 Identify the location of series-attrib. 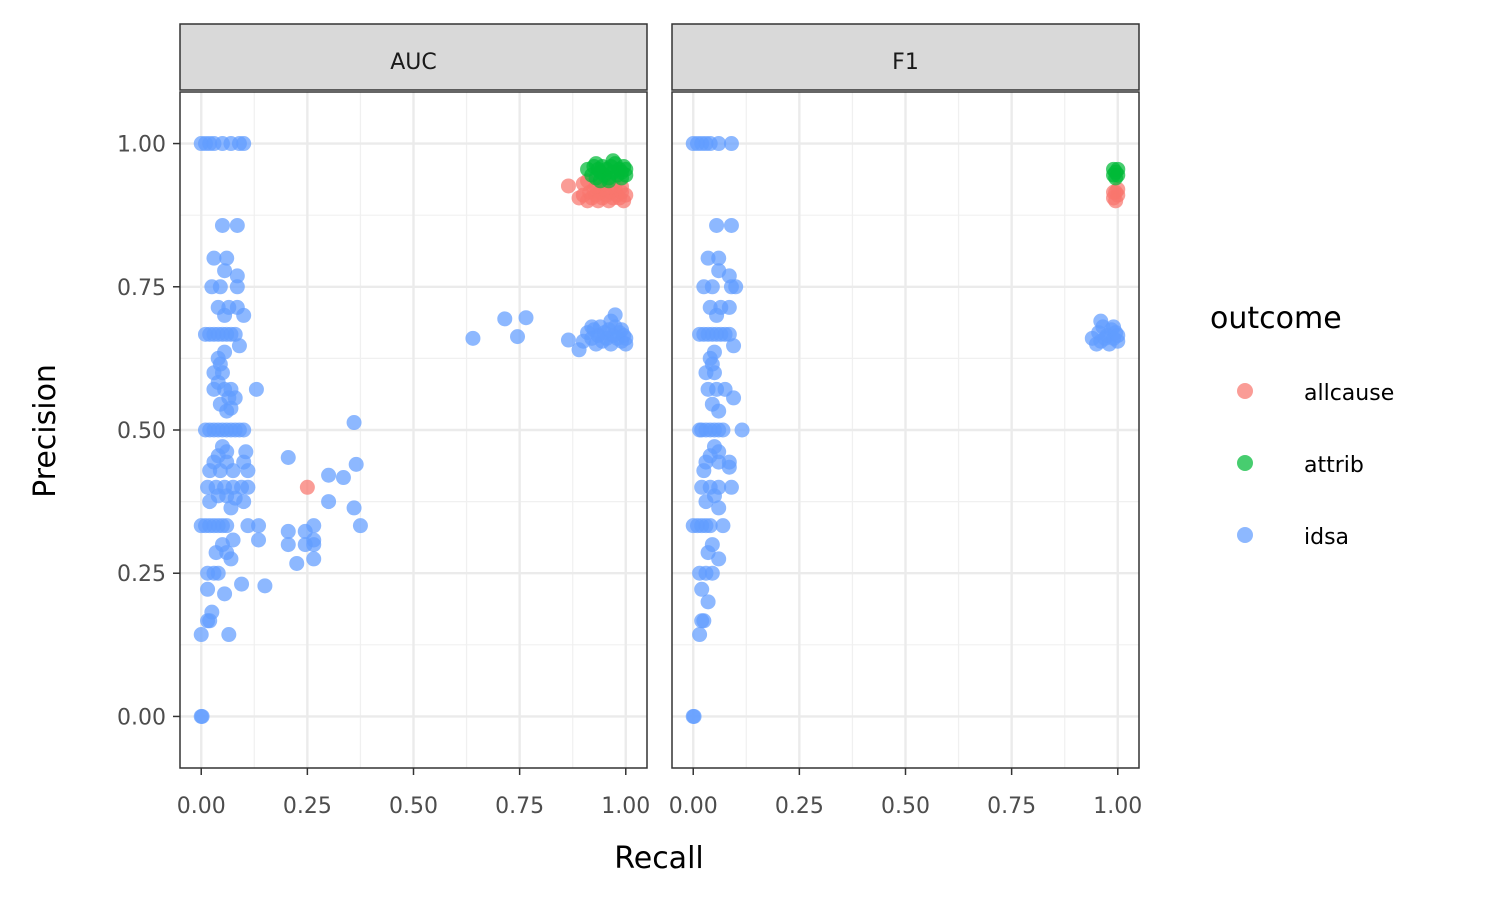
(1116, 173).